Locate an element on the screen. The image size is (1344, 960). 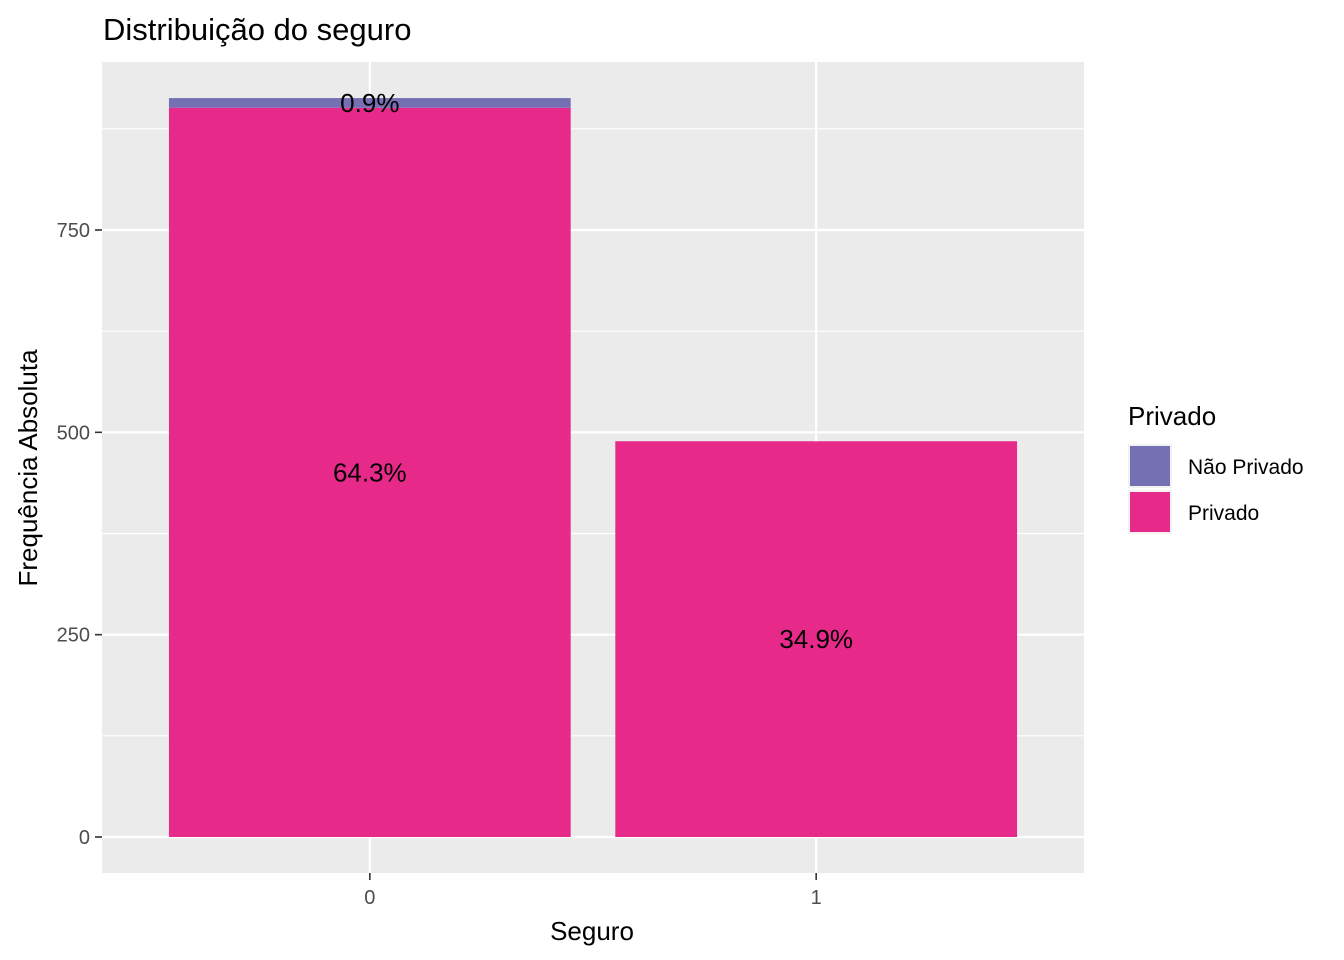
data-label: 34.9% is located at coordinates (816, 639).